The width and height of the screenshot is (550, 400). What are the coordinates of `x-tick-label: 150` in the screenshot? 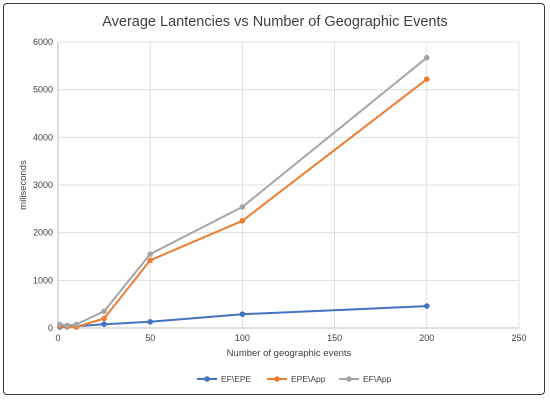 It's located at (334, 338).